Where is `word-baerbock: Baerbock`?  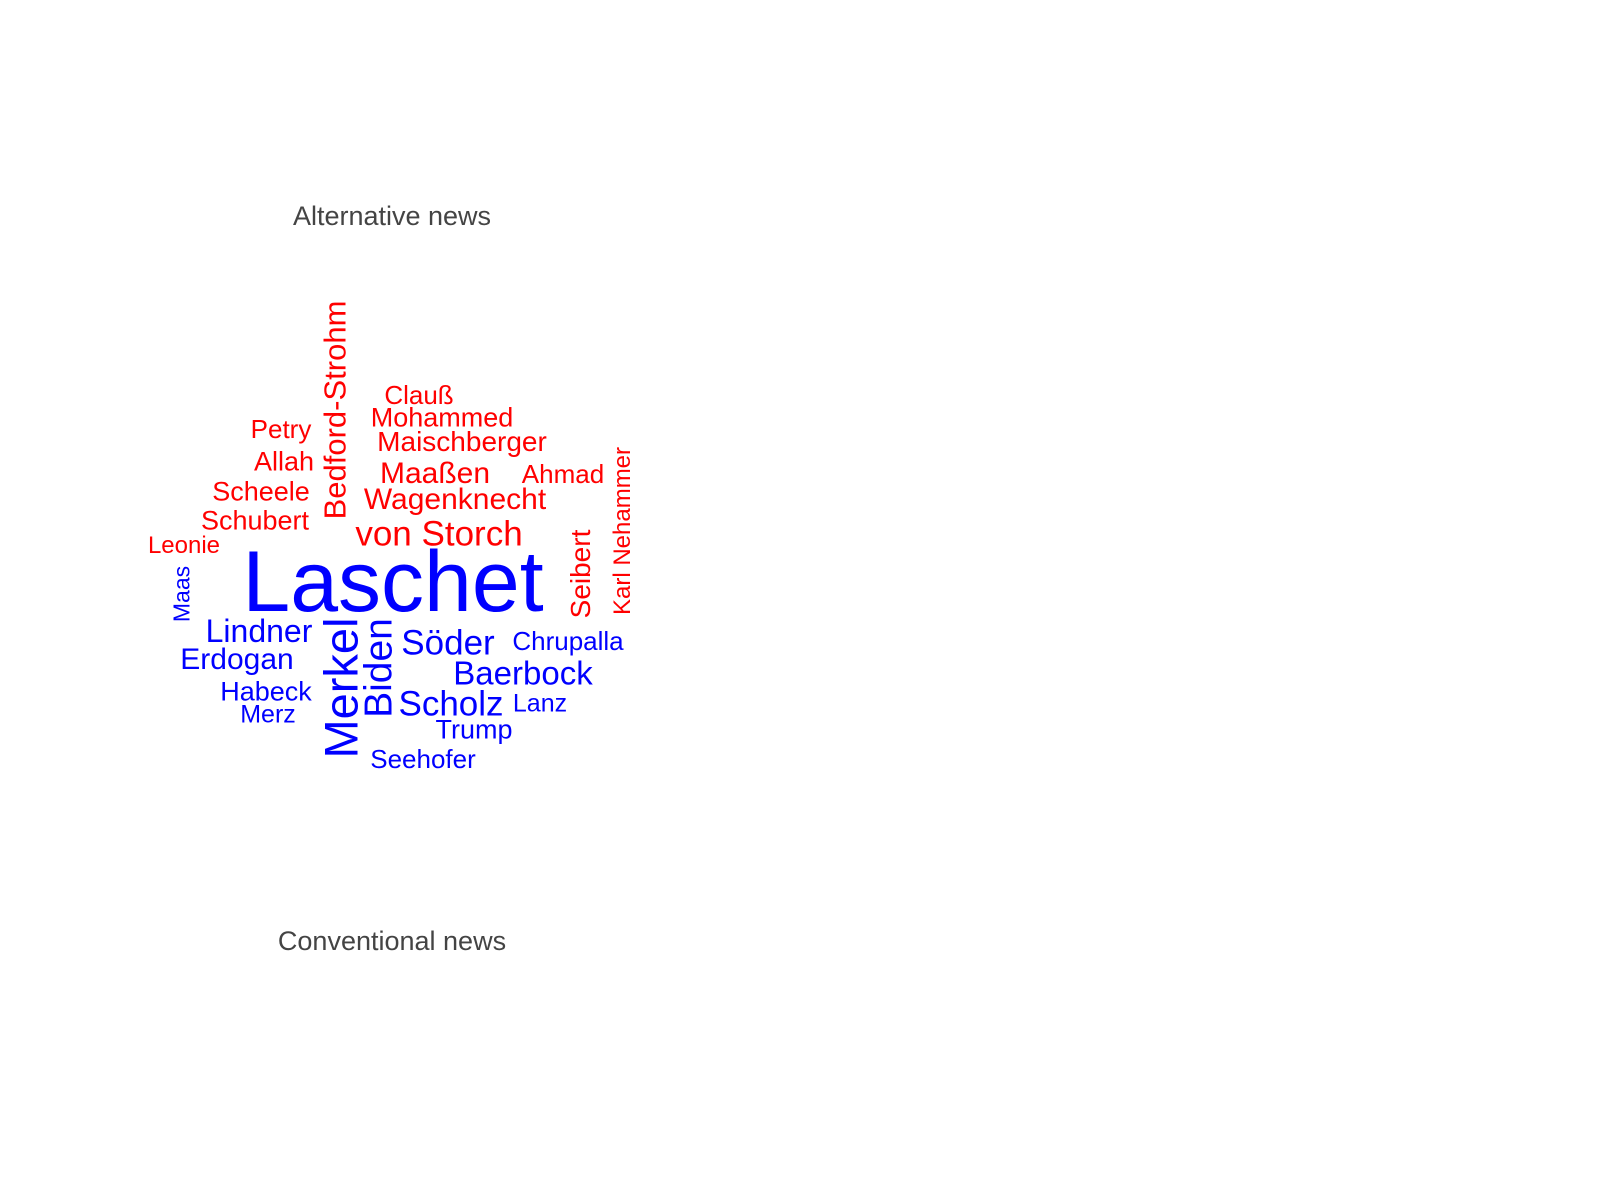 word-baerbock: Baerbock is located at coordinates (523, 673).